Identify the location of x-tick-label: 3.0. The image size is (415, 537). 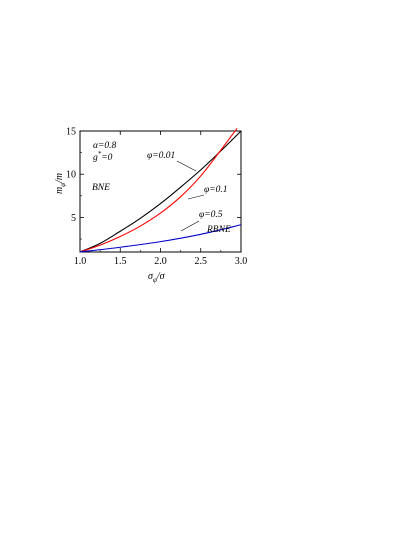
(241, 261).